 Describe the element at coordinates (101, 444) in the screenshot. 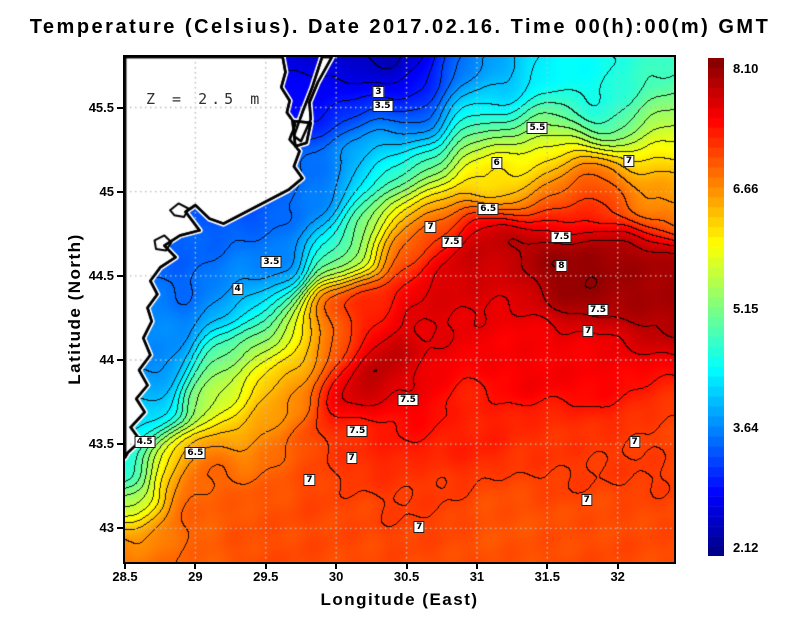

I see `y-tick-label: 43.5` at that location.